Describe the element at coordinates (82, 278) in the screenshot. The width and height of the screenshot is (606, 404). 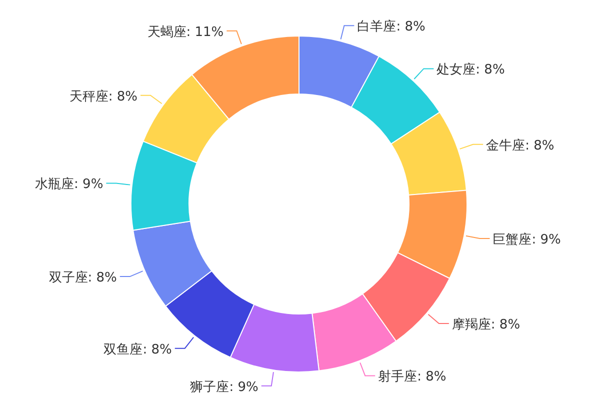
I see `slice-label: 双子座: 8%` at that location.